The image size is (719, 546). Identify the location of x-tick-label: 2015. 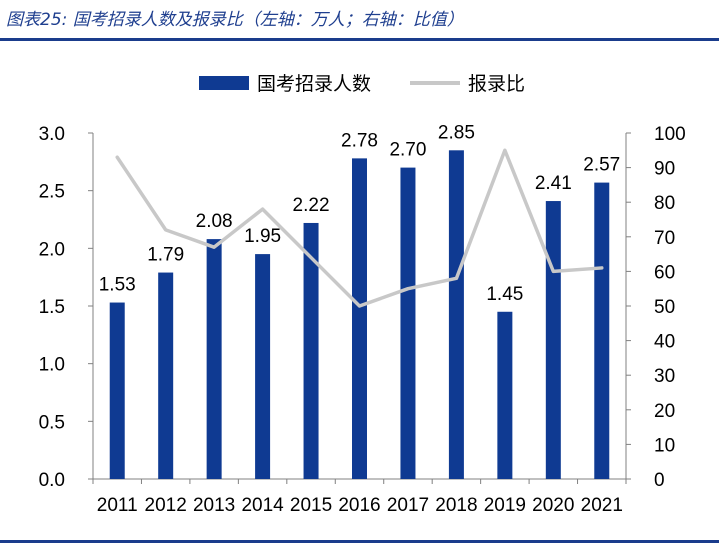
(311, 505).